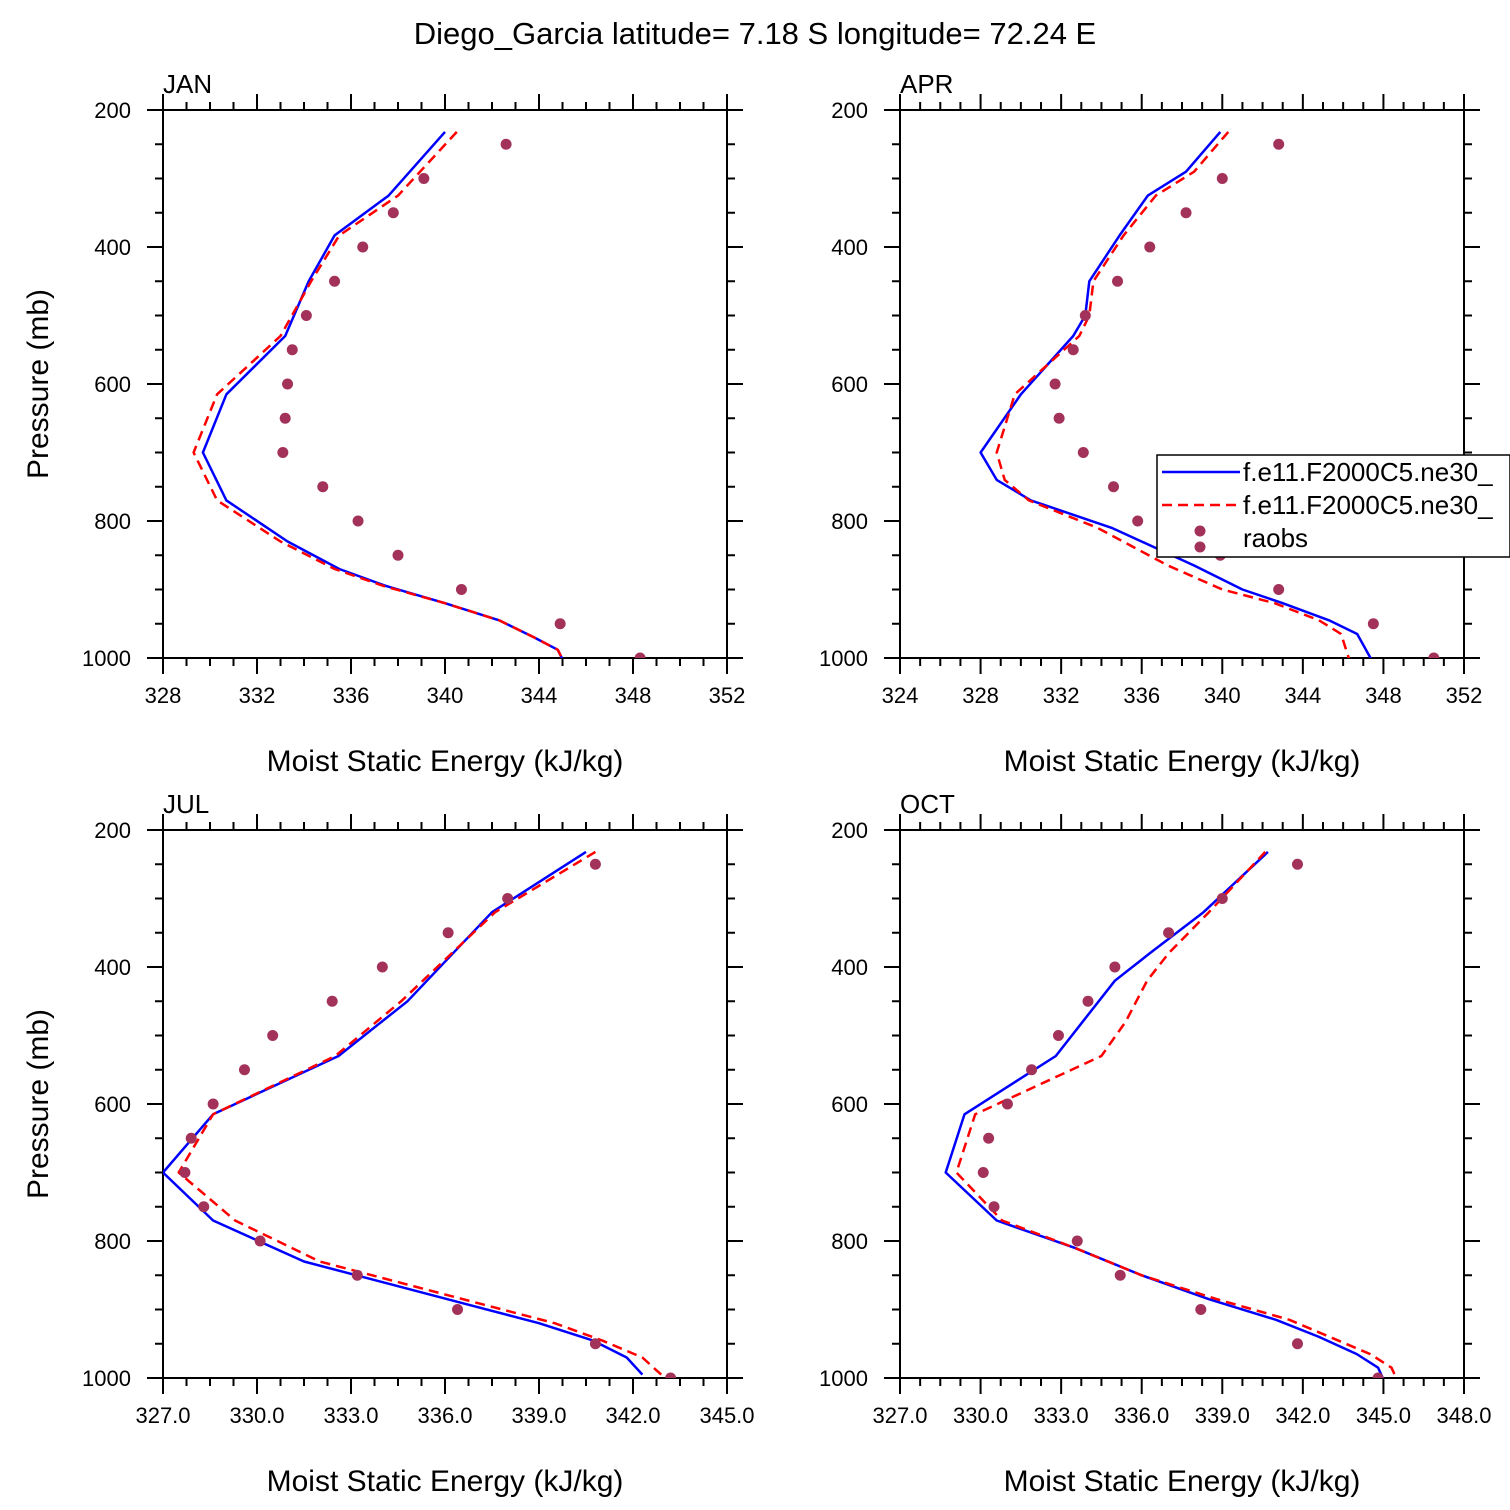 This screenshot has height=1510, width=1510. I want to click on series-group-jan, so click(419, 394).